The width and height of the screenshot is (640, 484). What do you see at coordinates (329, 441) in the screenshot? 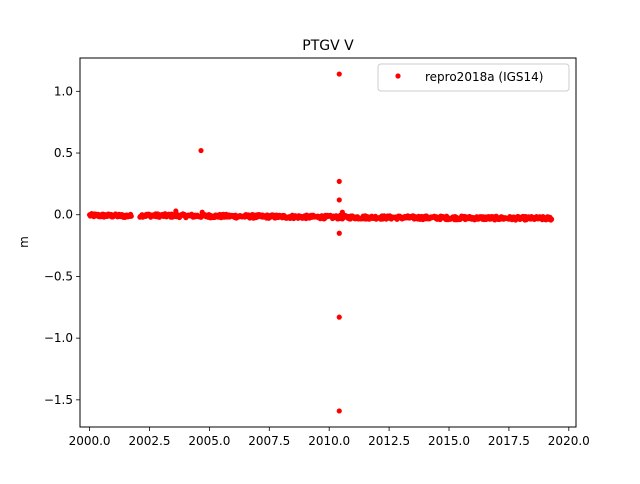
I see `x-tick-label: 2010.0` at bounding box center [329, 441].